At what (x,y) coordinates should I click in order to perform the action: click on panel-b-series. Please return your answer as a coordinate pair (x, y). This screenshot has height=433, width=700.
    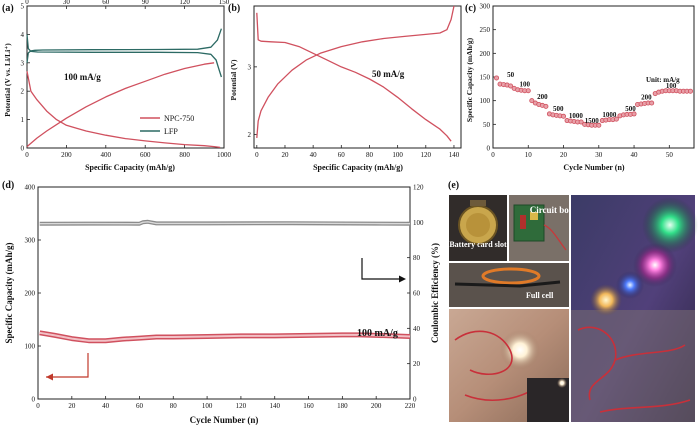
    Looking at the image, I should click on (355, 73).